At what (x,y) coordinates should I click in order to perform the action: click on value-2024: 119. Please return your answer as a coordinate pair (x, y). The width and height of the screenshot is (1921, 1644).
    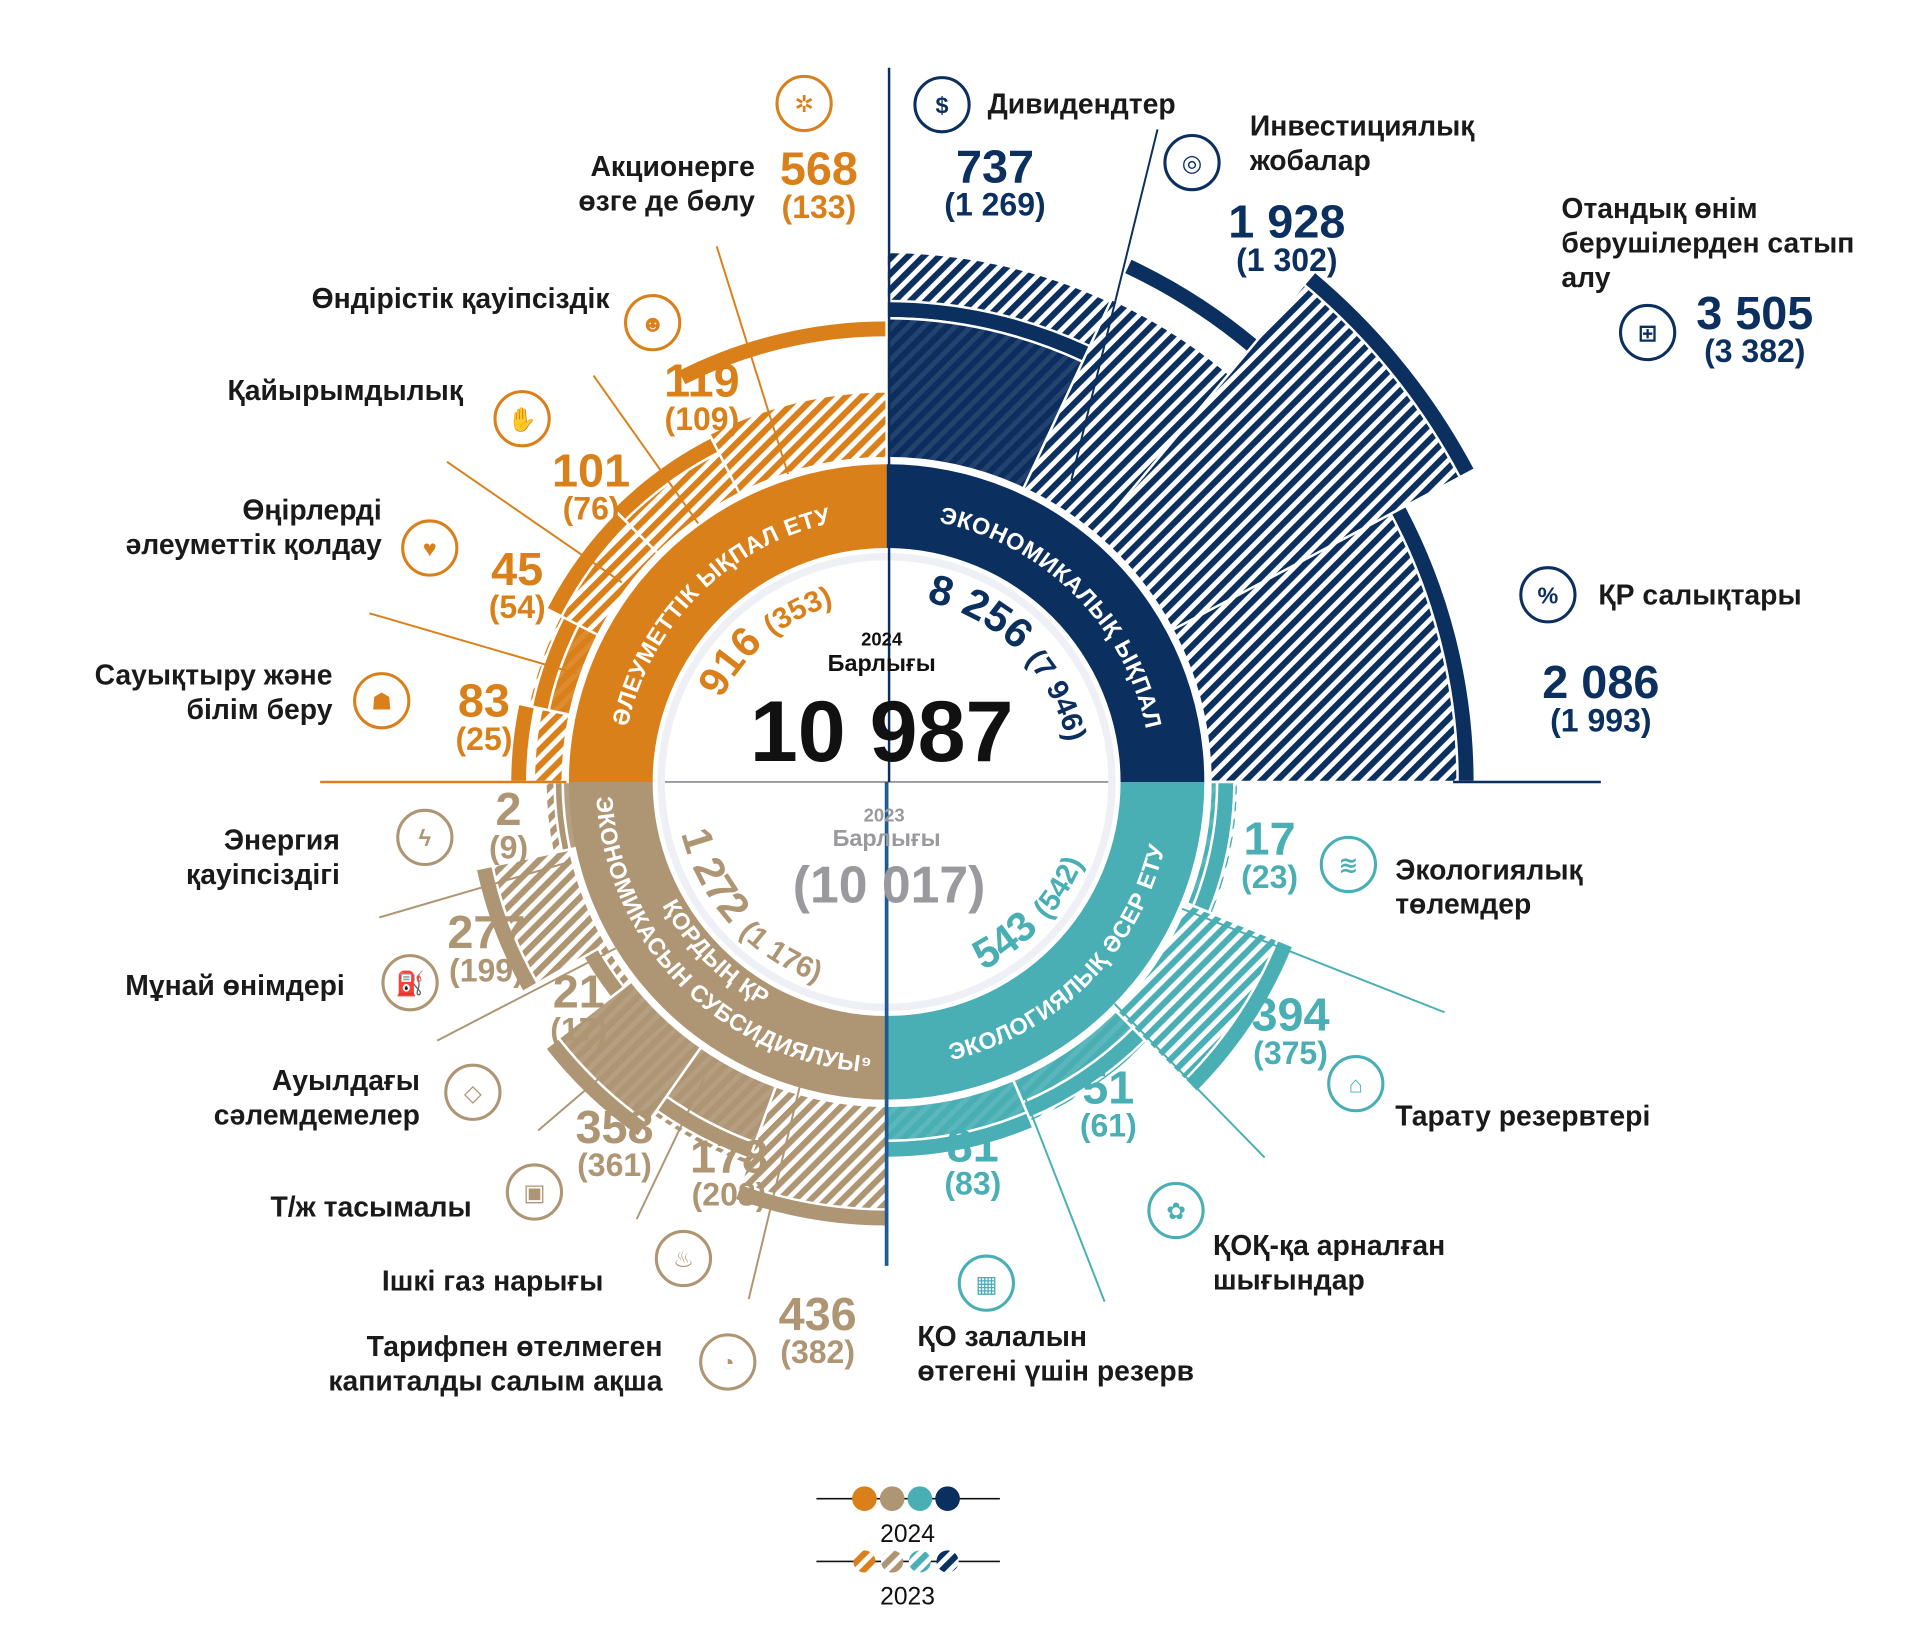
    Looking at the image, I should click on (701, 381).